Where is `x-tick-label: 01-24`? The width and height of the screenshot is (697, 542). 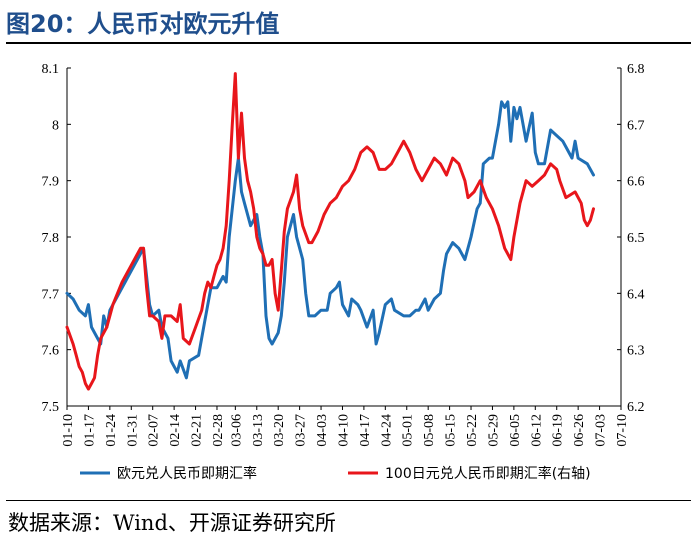 x-tick-label: 01-24 is located at coordinates (111, 430).